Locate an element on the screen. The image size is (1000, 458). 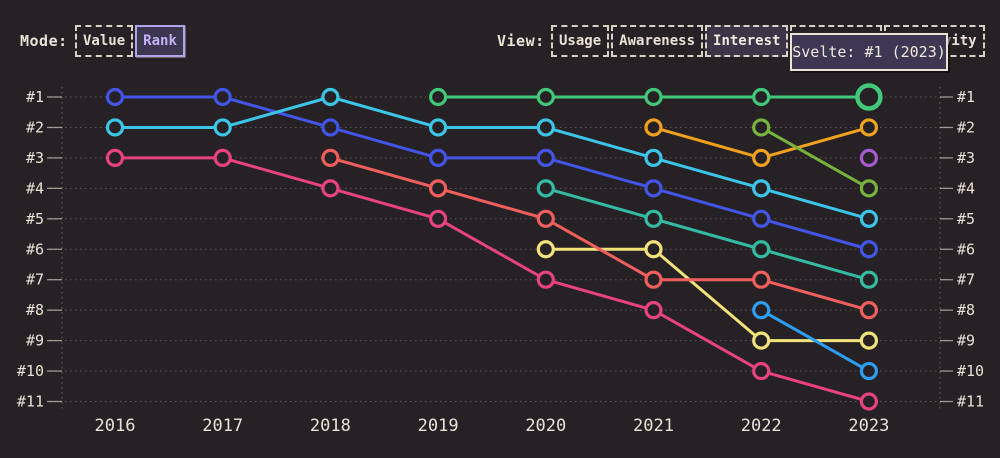
rank-label-right: #10 is located at coordinates (970, 371).